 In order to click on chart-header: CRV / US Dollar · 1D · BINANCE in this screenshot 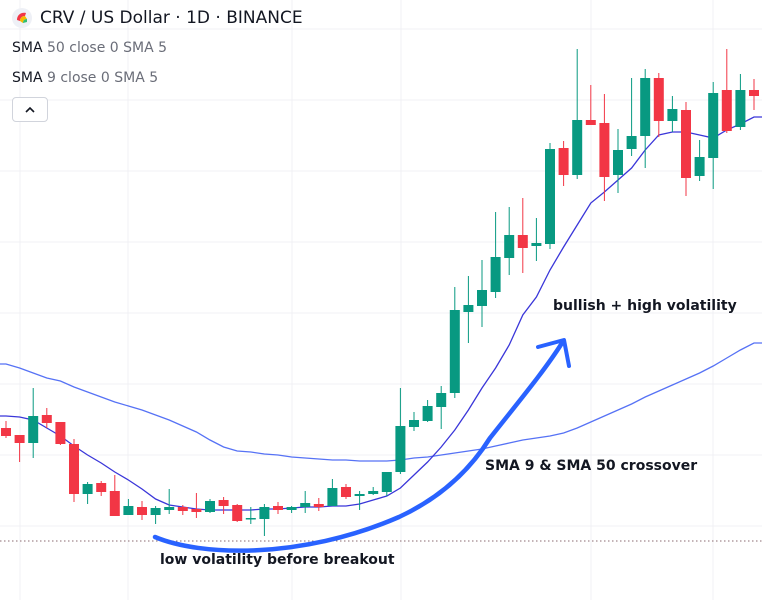, I will do `click(157, 18)`.